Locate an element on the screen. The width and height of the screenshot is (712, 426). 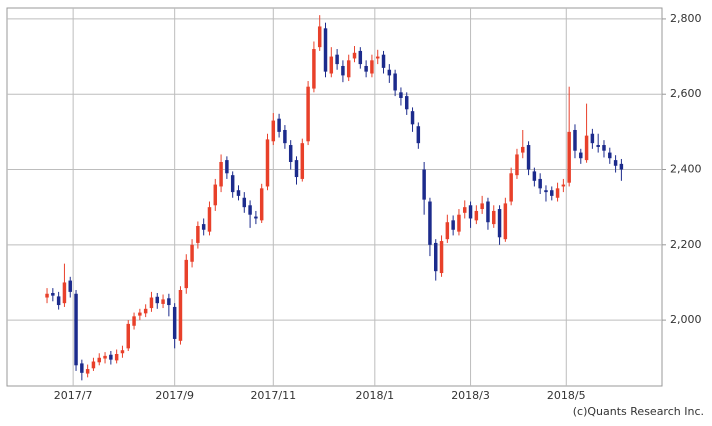
y-tick-label: 2,600 is located at coordinates (686, 93).